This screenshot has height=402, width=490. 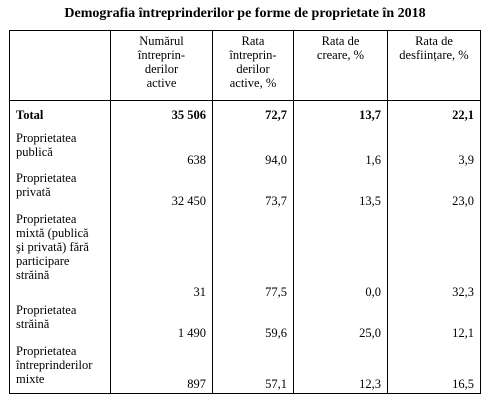 I want to click on header-cell: Numărul întreprin- derilor active, so click(x=161, y=65).